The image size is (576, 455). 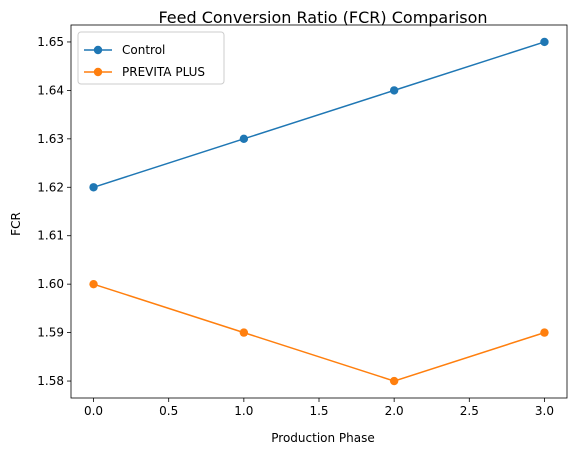 I want to click on y-tick-label: 1.61, so click(x=50, y=236).